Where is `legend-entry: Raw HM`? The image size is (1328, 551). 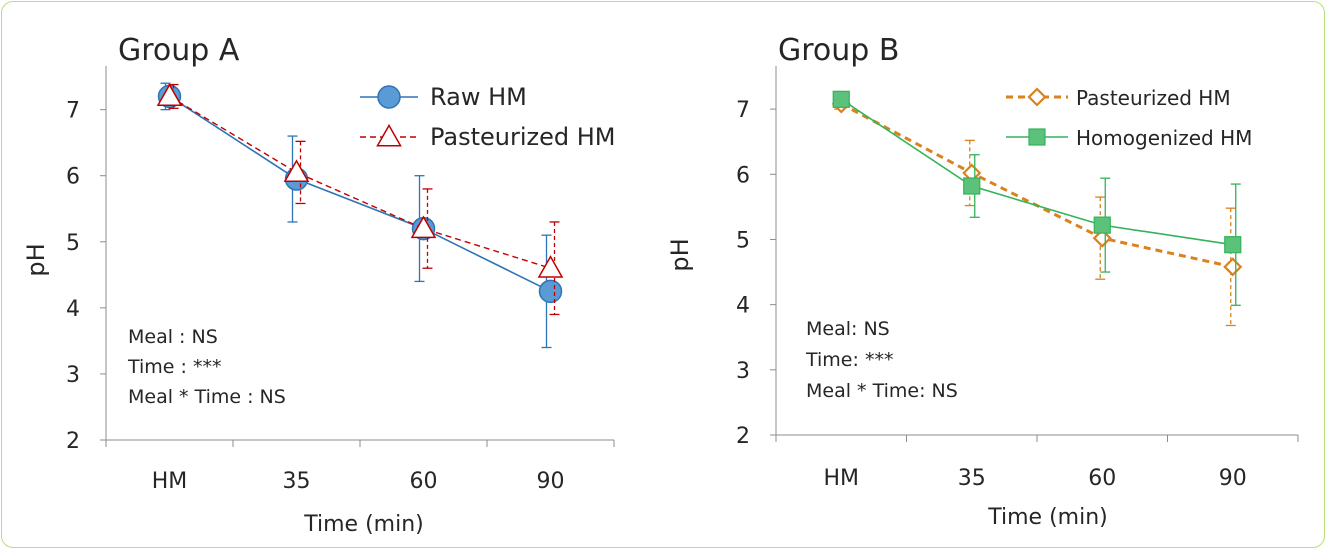 legend-entry: Raw HM is located at coordinates (443, 97).